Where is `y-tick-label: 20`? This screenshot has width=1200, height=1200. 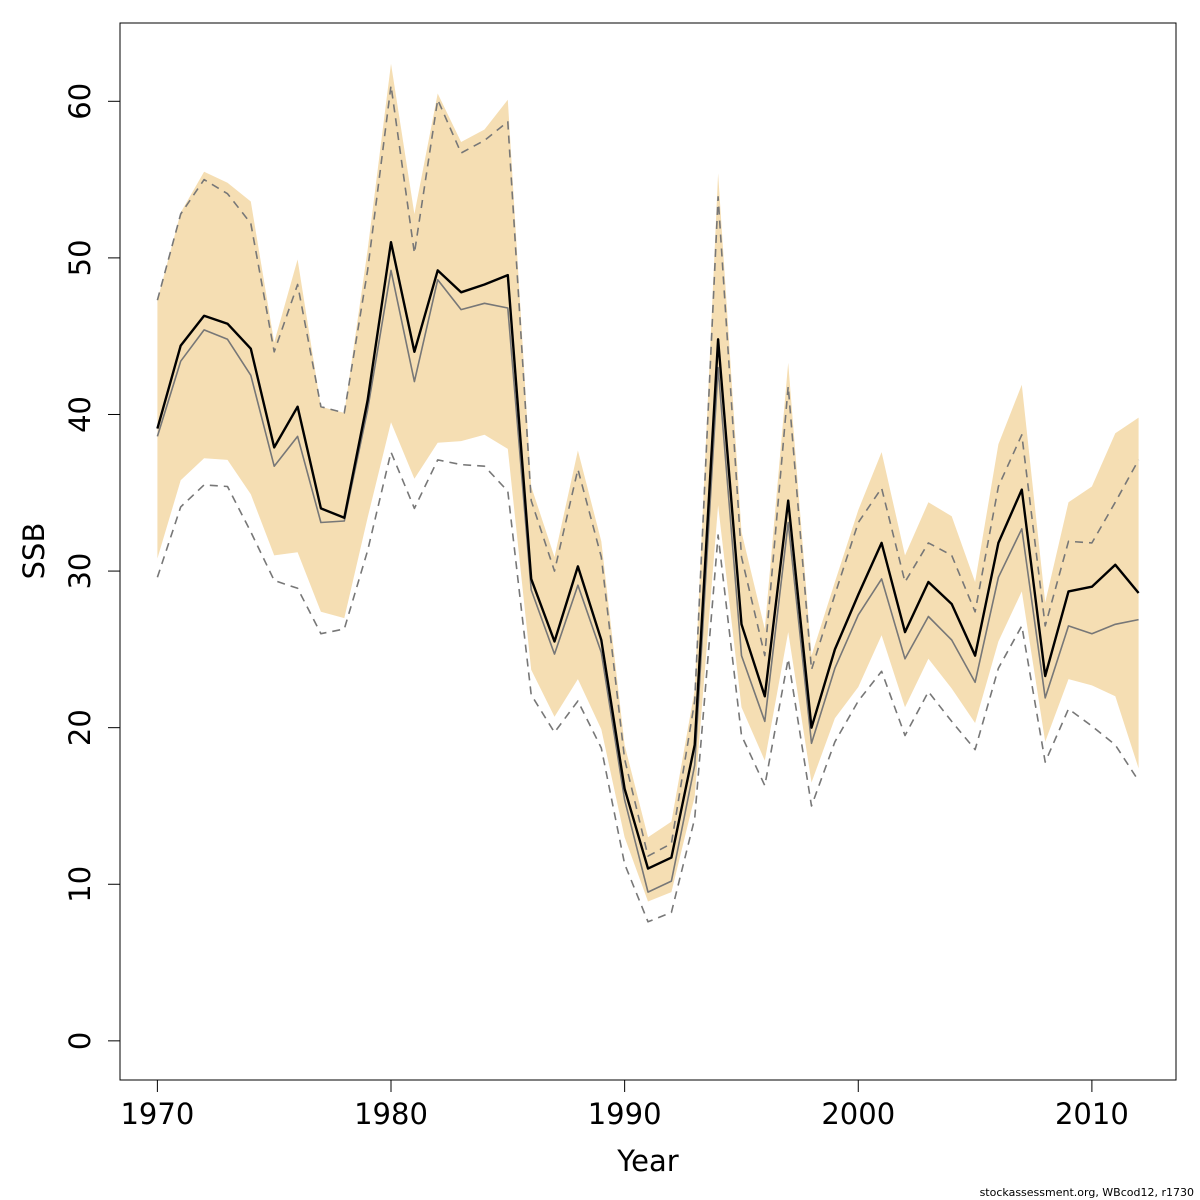
y-tick-label: 20 is located at coordinates (80, 727).